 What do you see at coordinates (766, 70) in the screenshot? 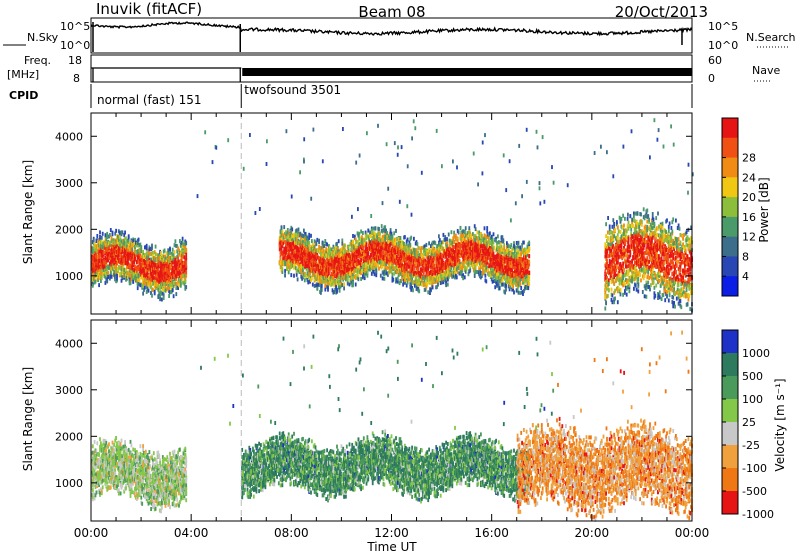
I see `nave-label: Nave` at bounding box center [766, 70].